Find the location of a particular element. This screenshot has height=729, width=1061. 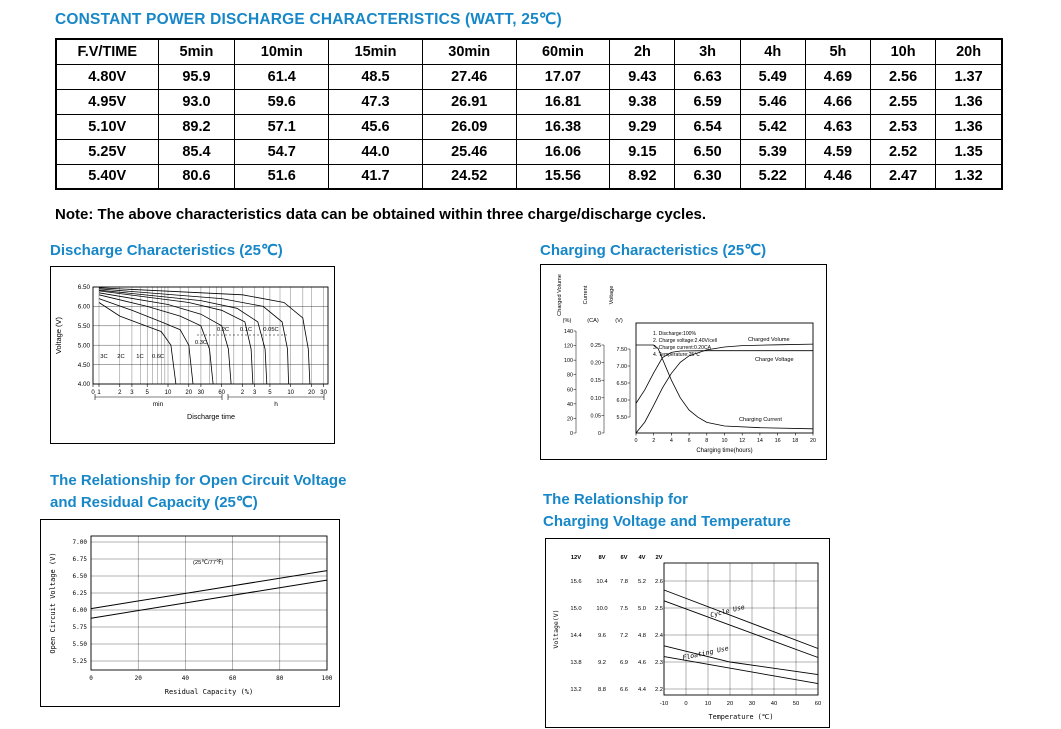

label-floating-use: Floating Use is located at coordinates (706, 653).